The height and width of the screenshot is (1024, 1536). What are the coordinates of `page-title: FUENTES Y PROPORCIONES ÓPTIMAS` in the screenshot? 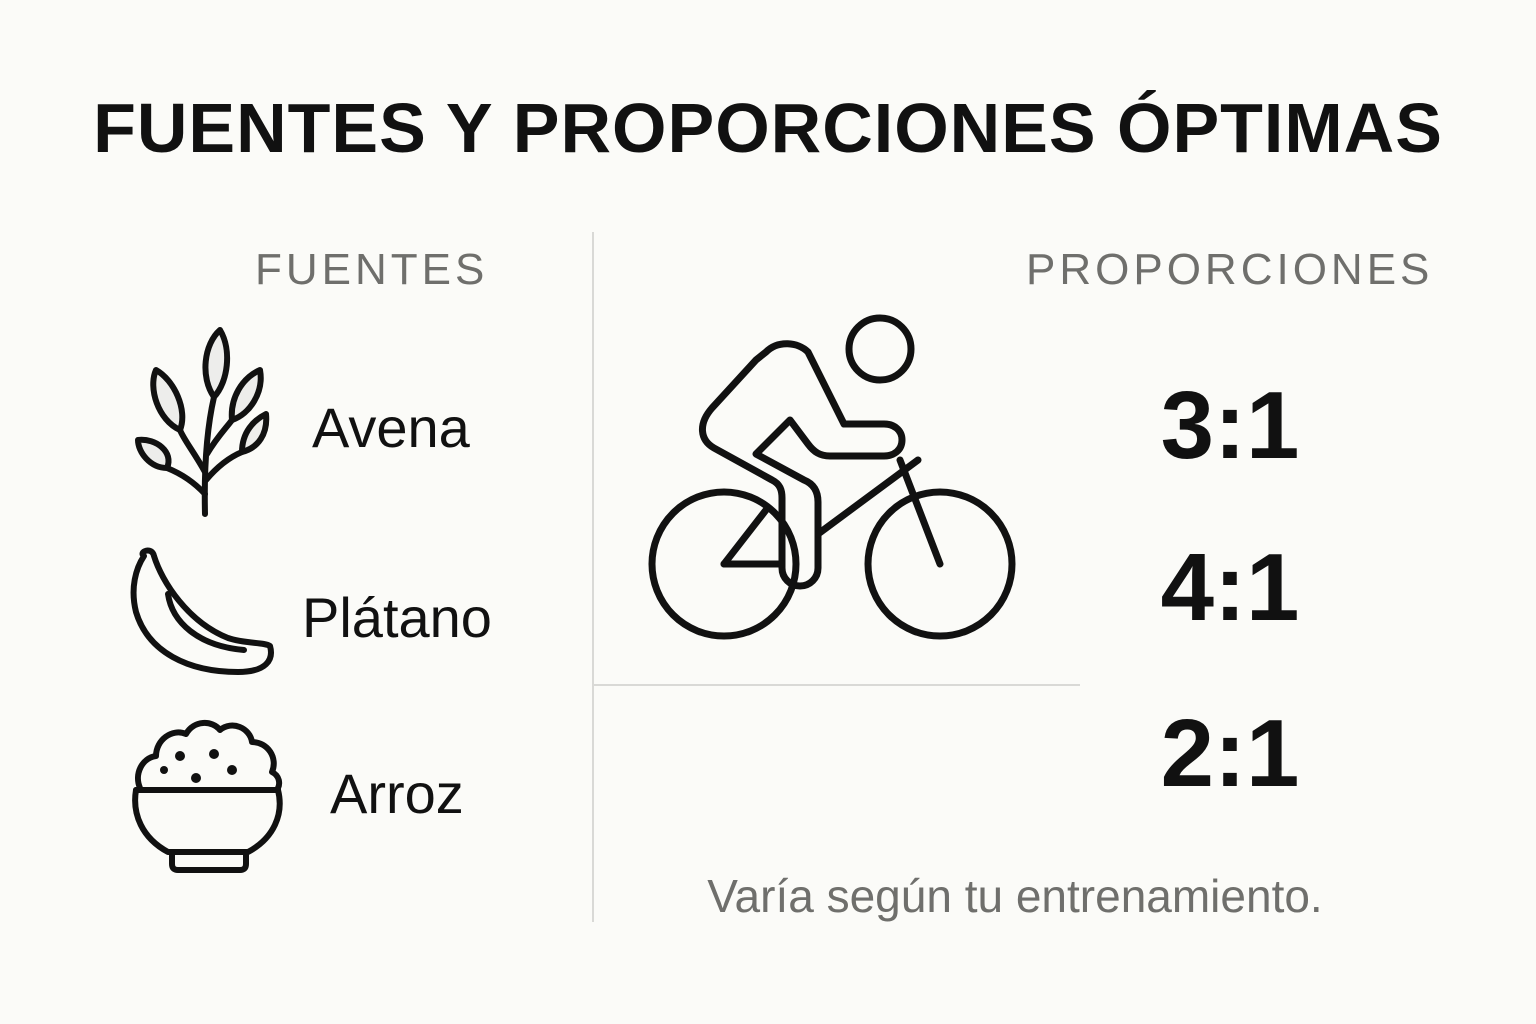 It's located at (768, 128).